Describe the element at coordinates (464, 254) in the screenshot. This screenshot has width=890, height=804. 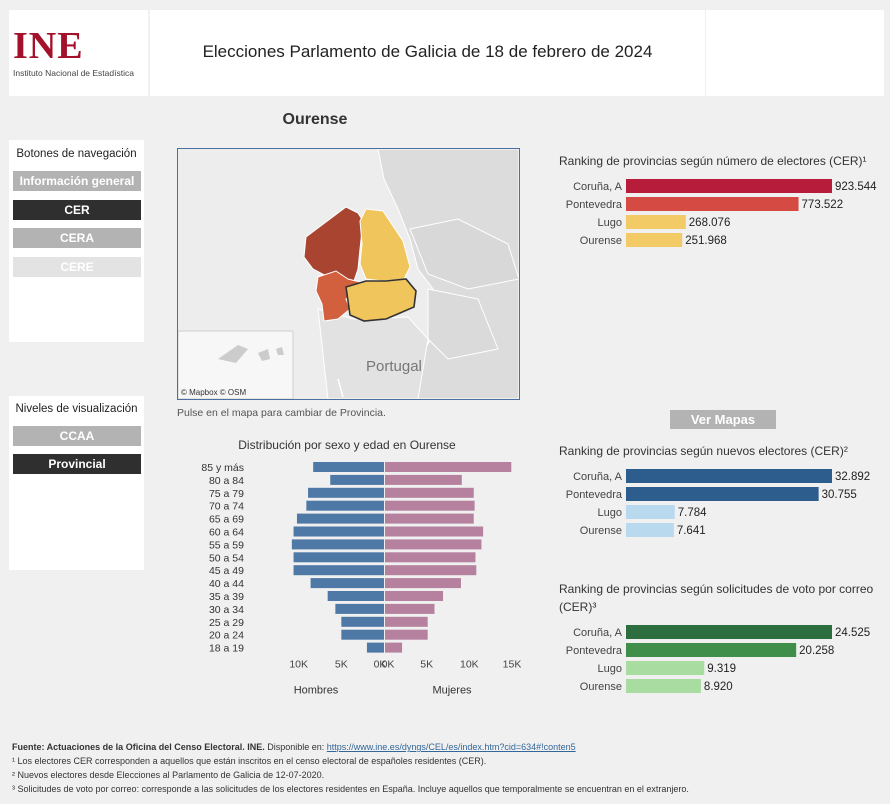
I see `map-region-asturias` at that location.